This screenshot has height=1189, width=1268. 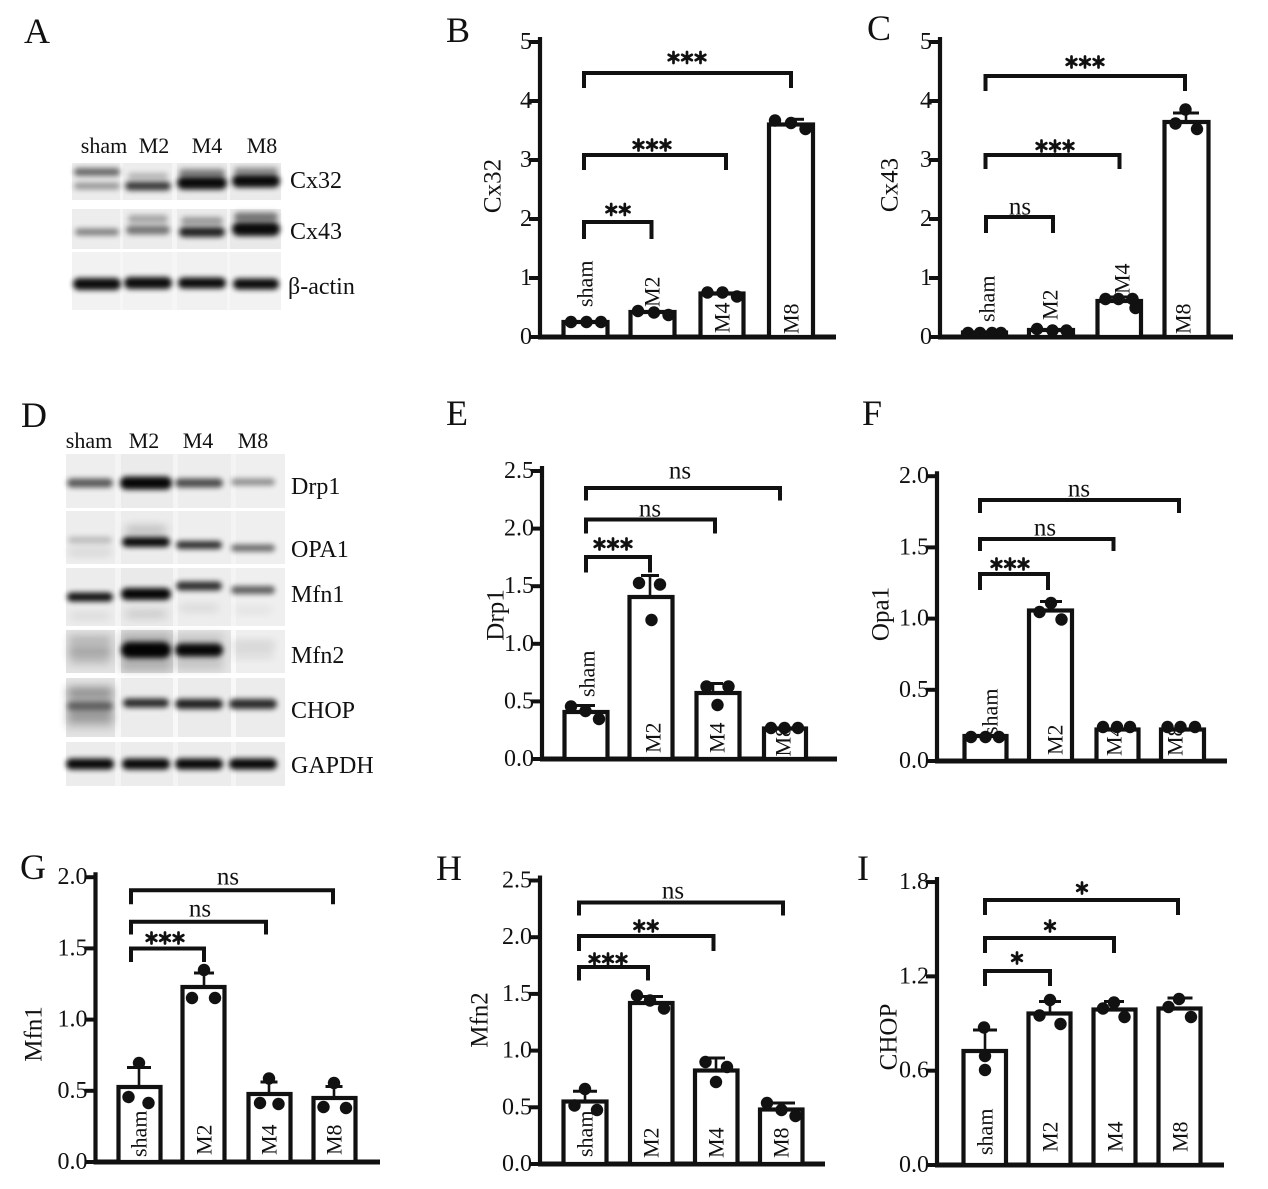 What do you see at coordinates (458, 30) in the screenshot?
I see `svg-text: B` at bounding box center [458, 30].